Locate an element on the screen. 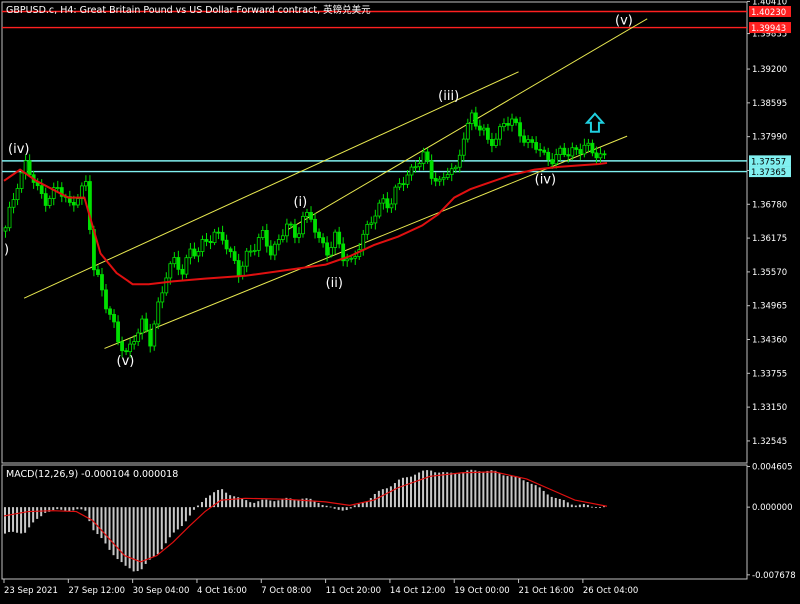 The height and width of the screenshot is (604, 800). time-tick-label: 7 Oct 08:00 is located at coordinates (286, 591).